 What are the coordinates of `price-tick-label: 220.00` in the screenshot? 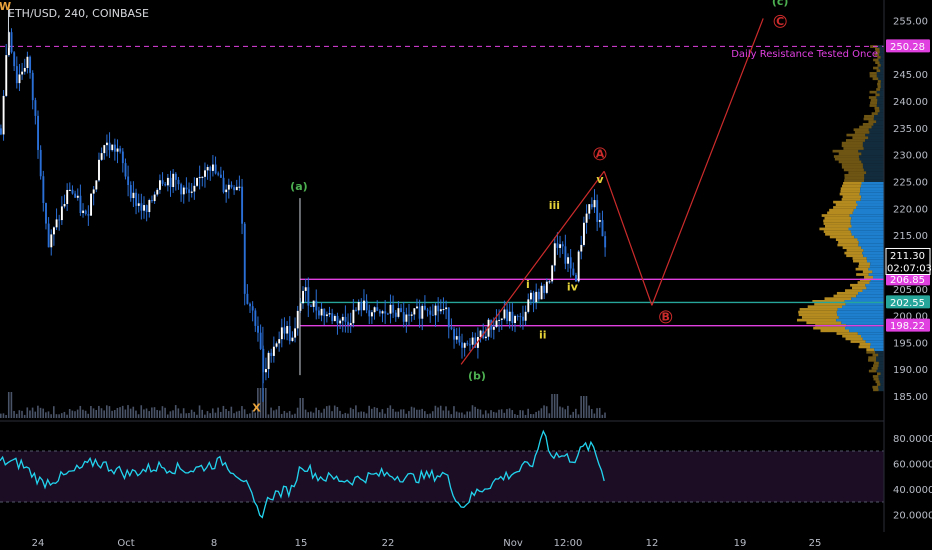 It's located at (910, 209).